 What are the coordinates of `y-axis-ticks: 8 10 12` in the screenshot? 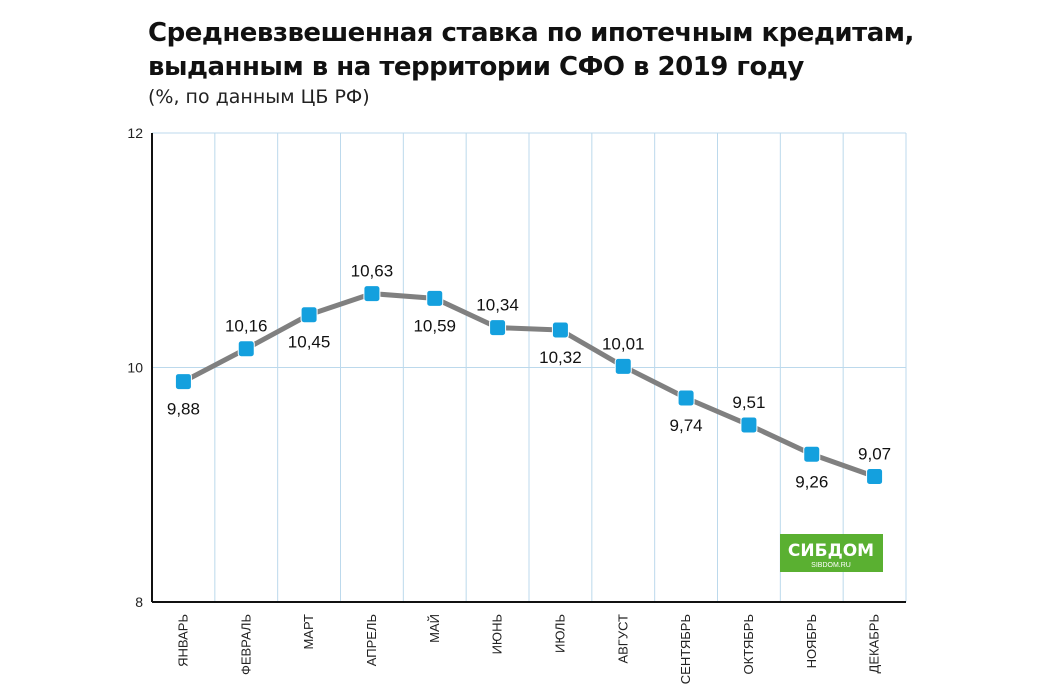 It's located at (135, 367).